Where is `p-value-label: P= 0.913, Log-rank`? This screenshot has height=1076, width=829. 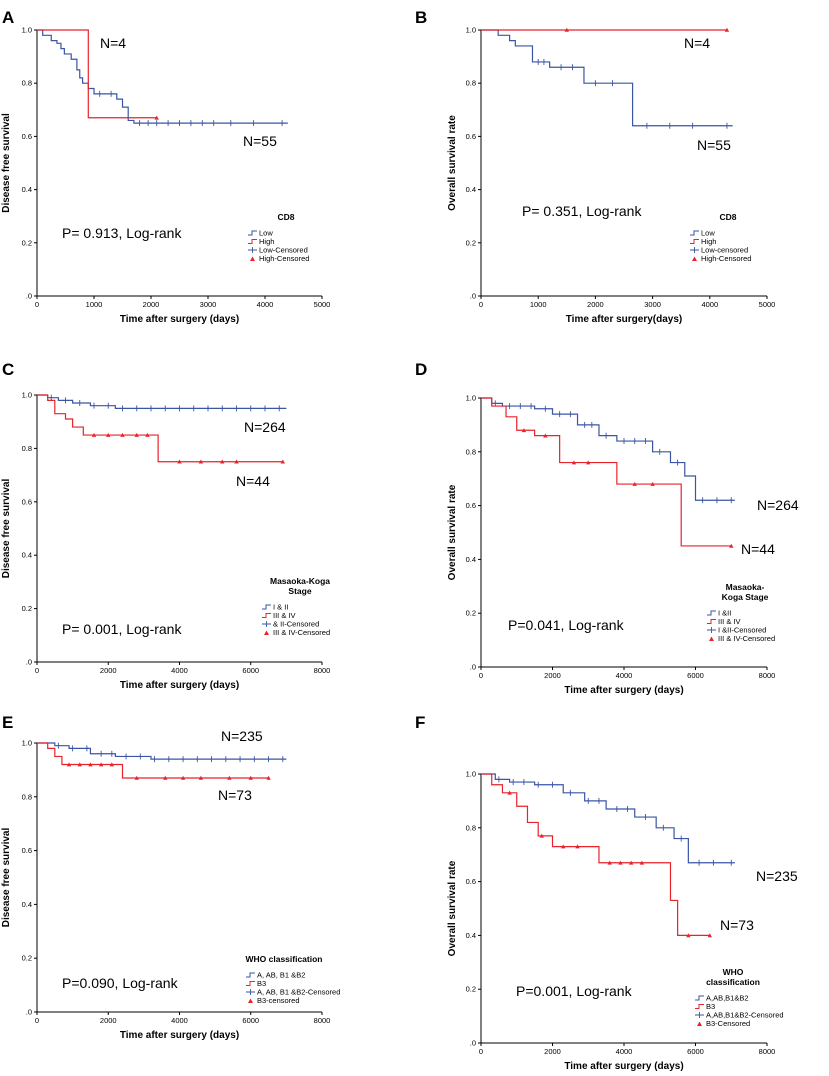
p-value-label: P= 0.913, Log-rank is located at coordinates (122, 233).